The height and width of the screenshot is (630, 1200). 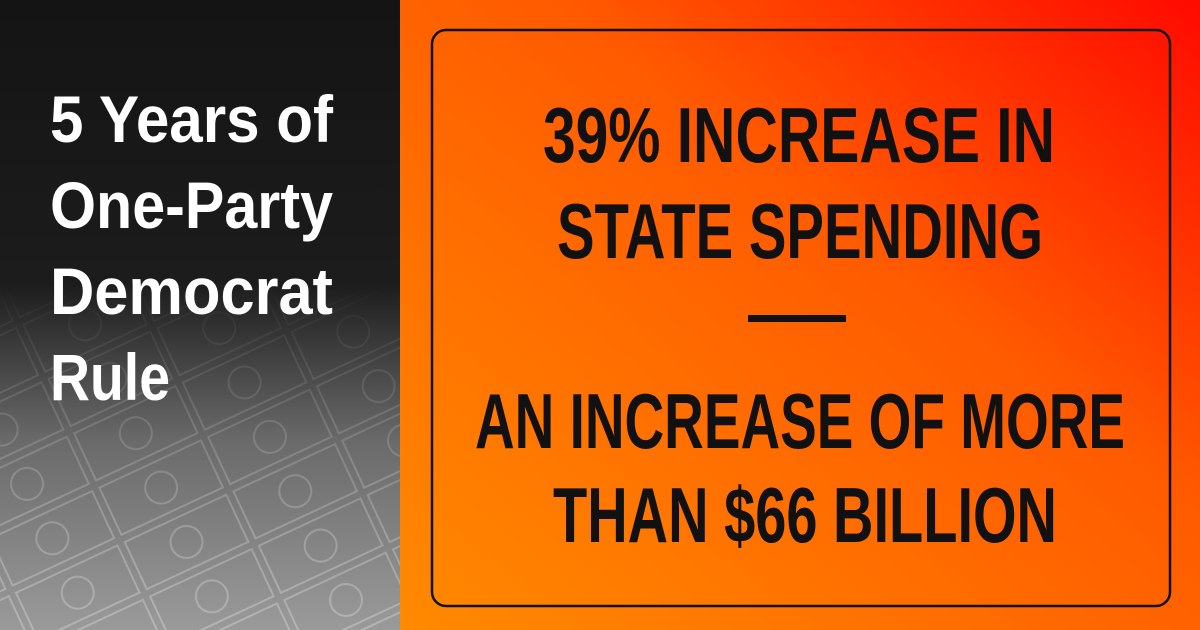 What do you see at coordinates (797, 318) in the screenshot?
I see `separator` at bounding box center [797, 318].